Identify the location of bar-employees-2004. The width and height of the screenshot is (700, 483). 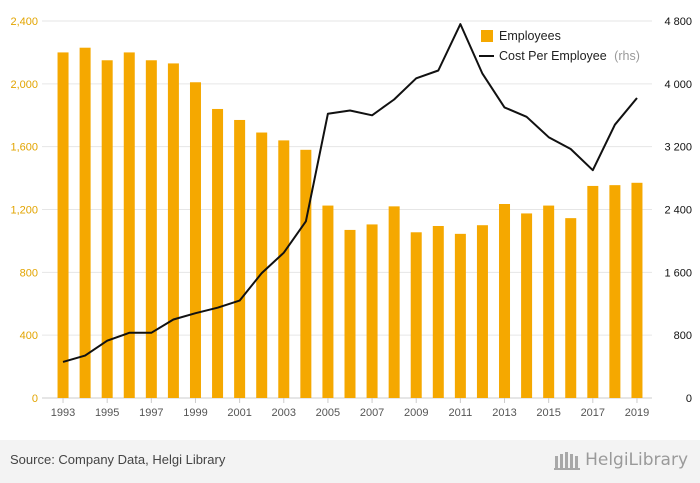
(306, 273).